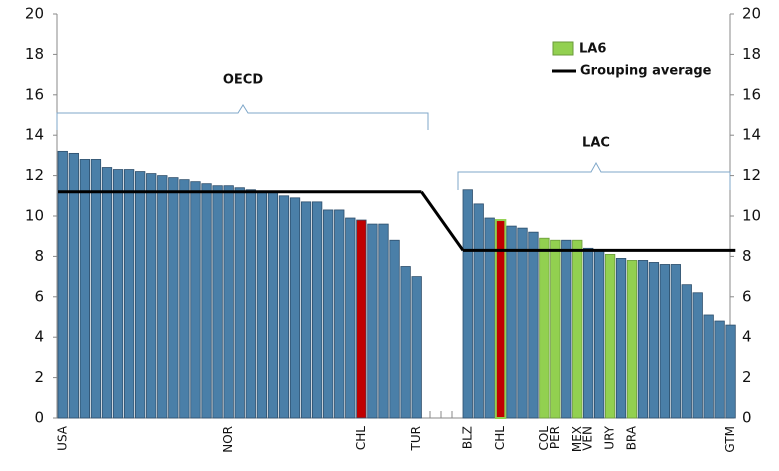 The image size is (779, 471). I want to click on y-tick-label: 14, so click(34, 135).